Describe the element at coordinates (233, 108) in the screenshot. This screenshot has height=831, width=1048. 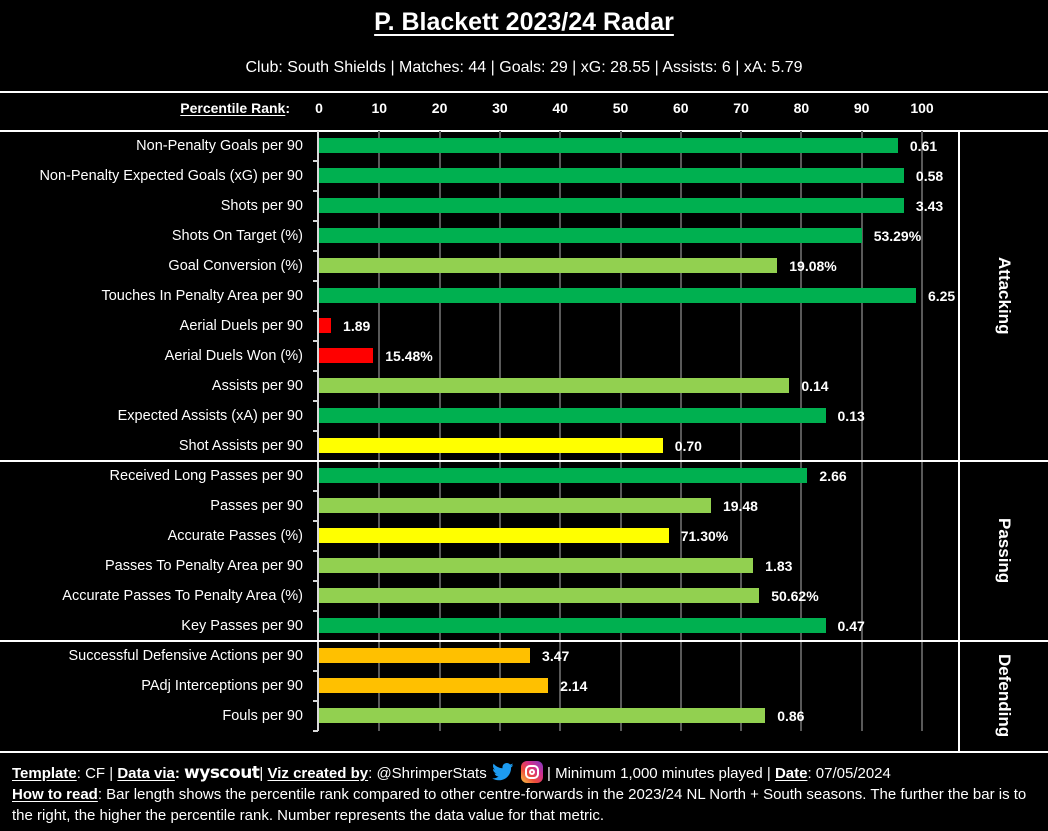
I see `x-axis-label-text: Percentile Rank` at that location.